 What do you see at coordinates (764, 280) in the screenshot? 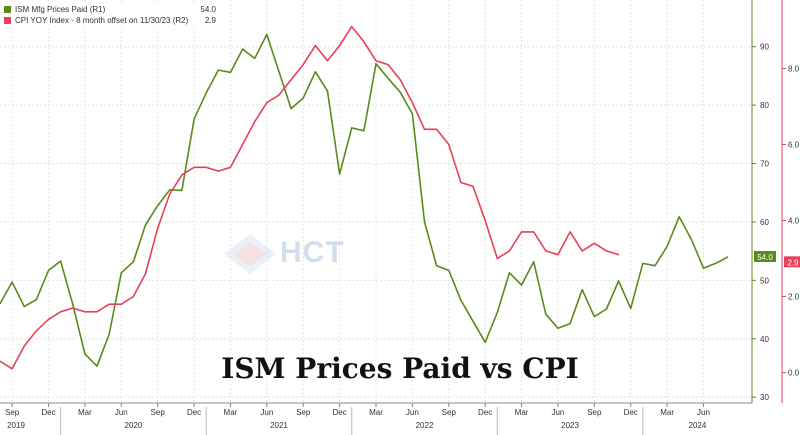
I see `r1-tick-label: 50` at bounding box center [764, 280].